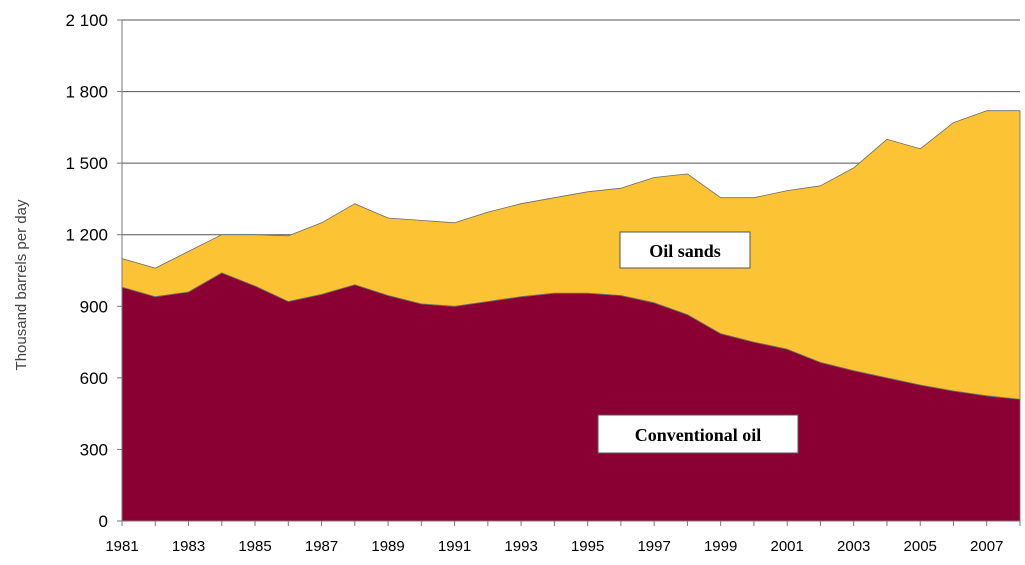 This screenshot has height=565, width=1025. What do you see at coordinates (786, 546) in the screenshot?
I see `x-tick-label: 2001` at bounding box center [786, 546].